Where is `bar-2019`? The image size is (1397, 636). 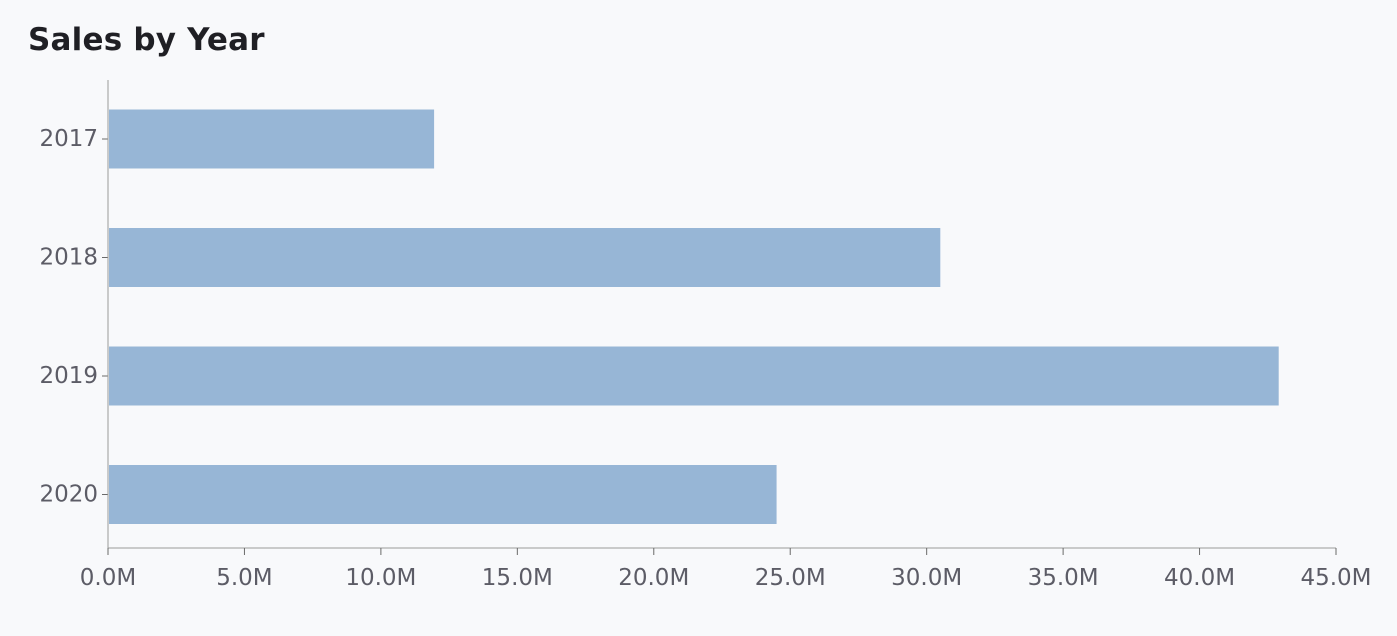
bar-2019 is located at coordinates (694, 376).